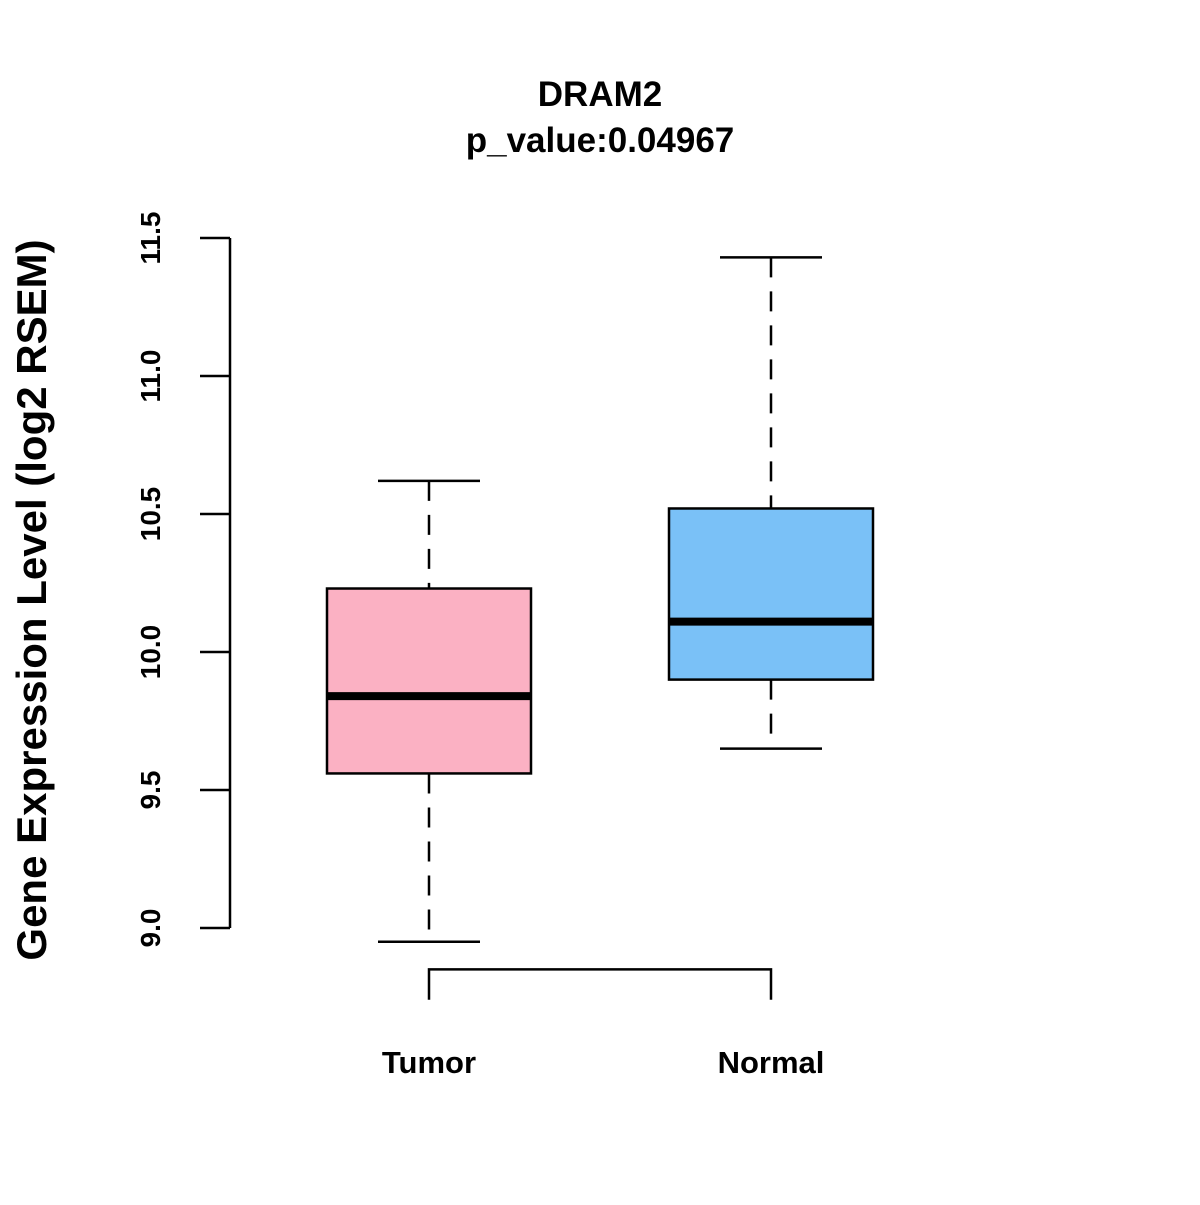 The width and height of the screenshot is (1200, 1205). I want to click on category-label-normal: Normal, so click(771, 1062).